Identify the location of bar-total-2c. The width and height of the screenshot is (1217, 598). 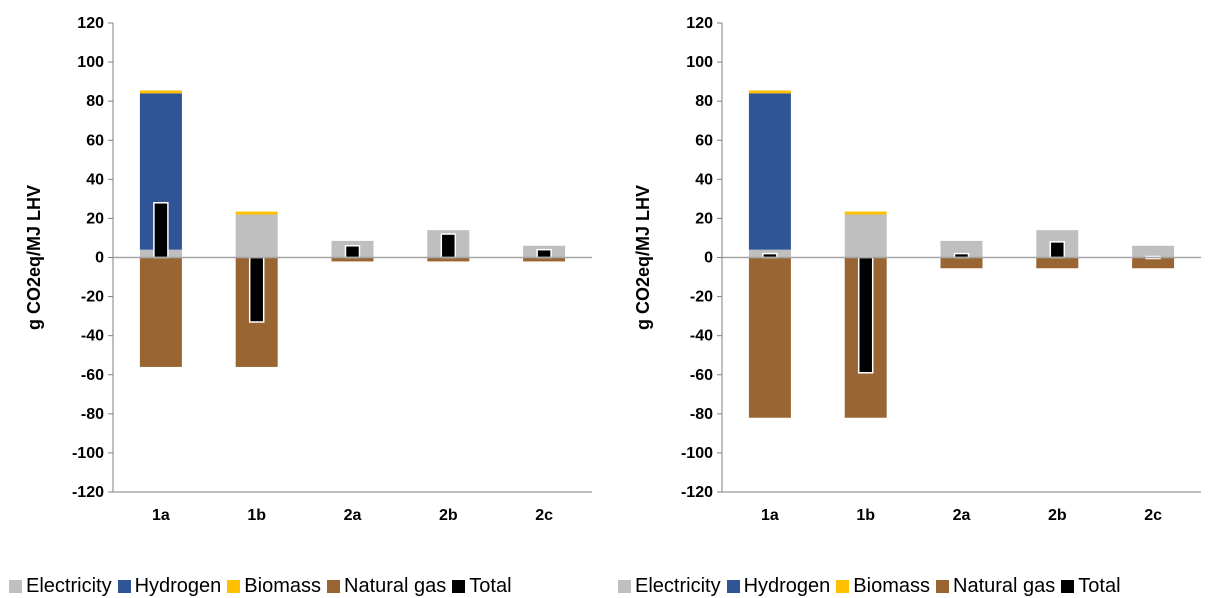
(544, 253).